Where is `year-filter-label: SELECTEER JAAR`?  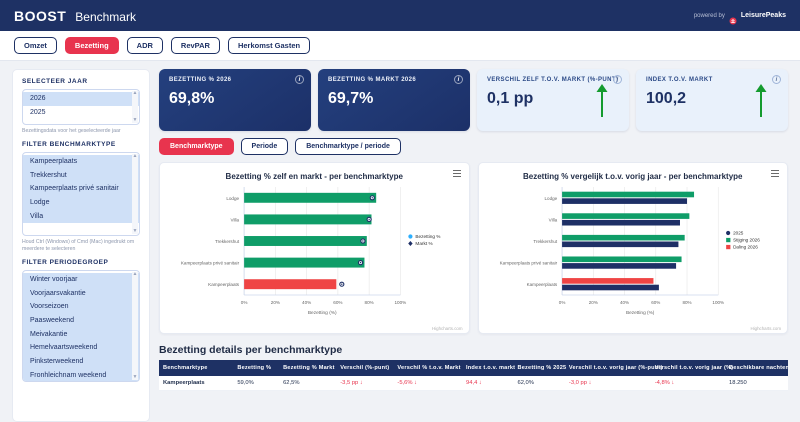 year-filter-label: SELECTEER JAAR is located at coordinates (55, 81).